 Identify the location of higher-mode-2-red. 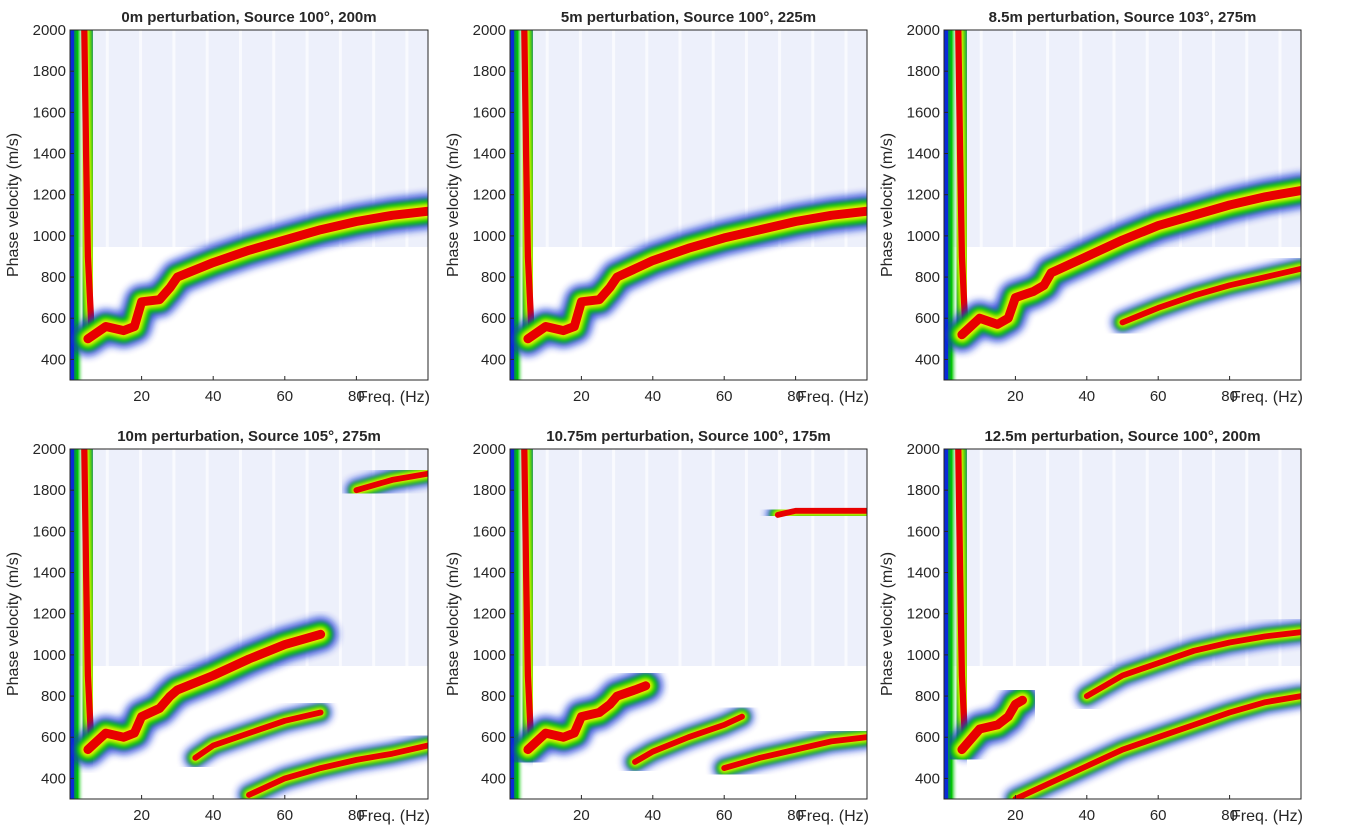
(794, 753).